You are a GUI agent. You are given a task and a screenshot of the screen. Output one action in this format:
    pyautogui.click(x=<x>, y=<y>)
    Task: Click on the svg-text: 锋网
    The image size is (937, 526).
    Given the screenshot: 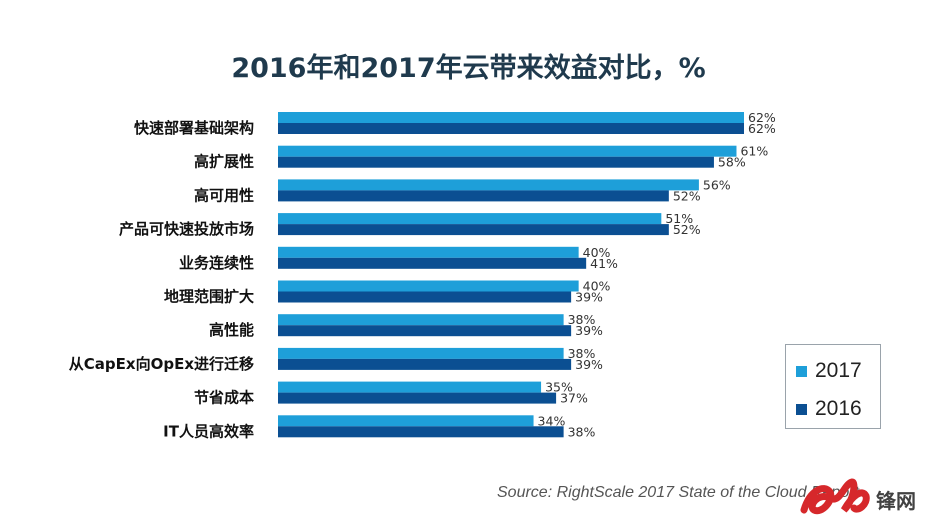 What is the action you would take?
    pyautogui.click(x=896, y=501)
    